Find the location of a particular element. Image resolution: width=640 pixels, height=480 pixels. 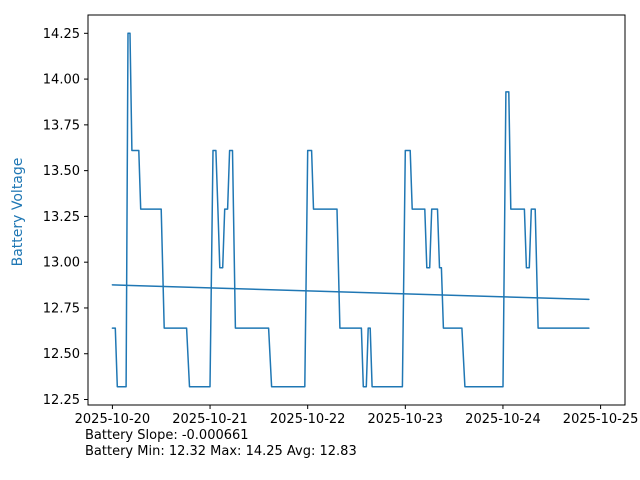

y-tick-label: 12.25 is located at coordinates (61, 400).